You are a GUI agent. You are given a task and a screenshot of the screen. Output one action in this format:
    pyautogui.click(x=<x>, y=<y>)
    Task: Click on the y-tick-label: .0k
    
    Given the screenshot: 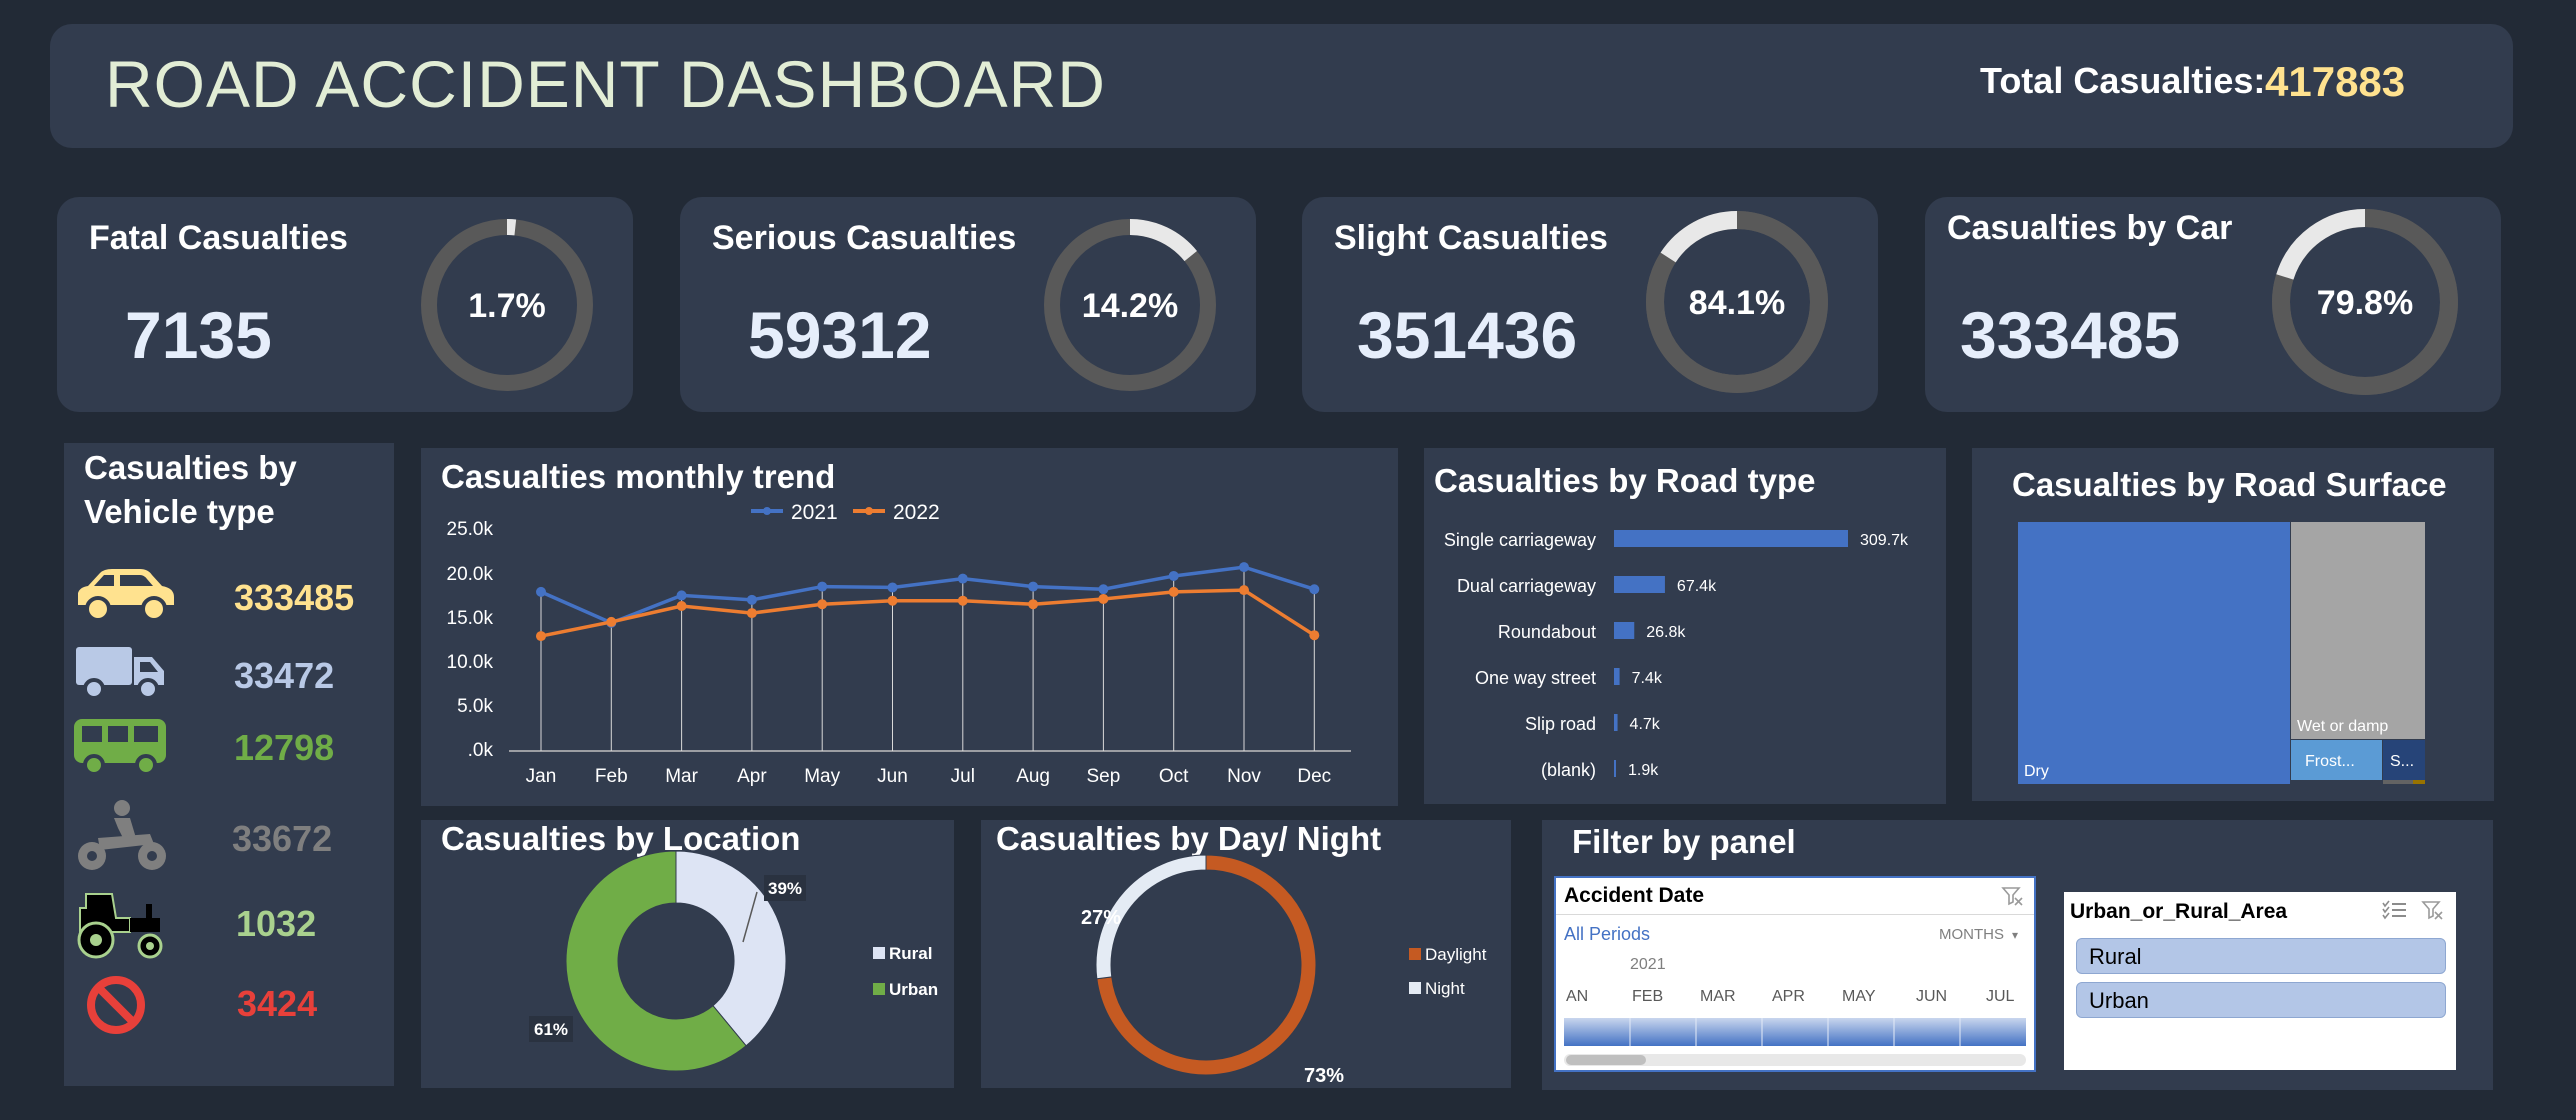 What is the action you would take?
    pyautogui.click(x=481, y=750)
    